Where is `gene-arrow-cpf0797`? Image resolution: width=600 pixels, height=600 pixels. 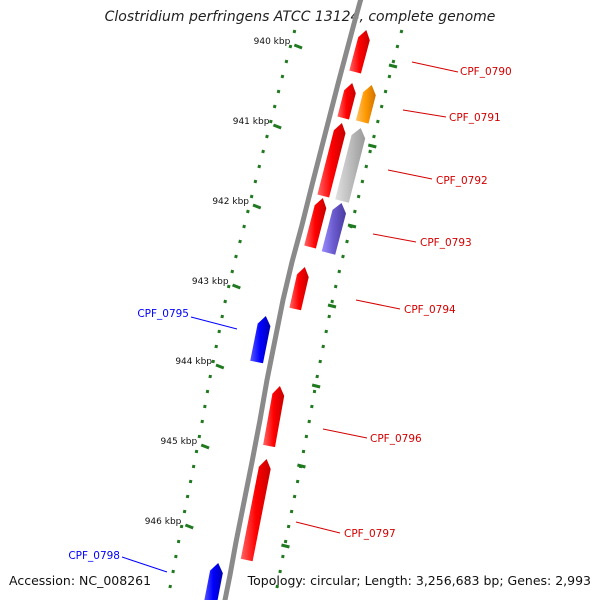 gene-arrow-cpf0797 is located at coordinates (255, 510).